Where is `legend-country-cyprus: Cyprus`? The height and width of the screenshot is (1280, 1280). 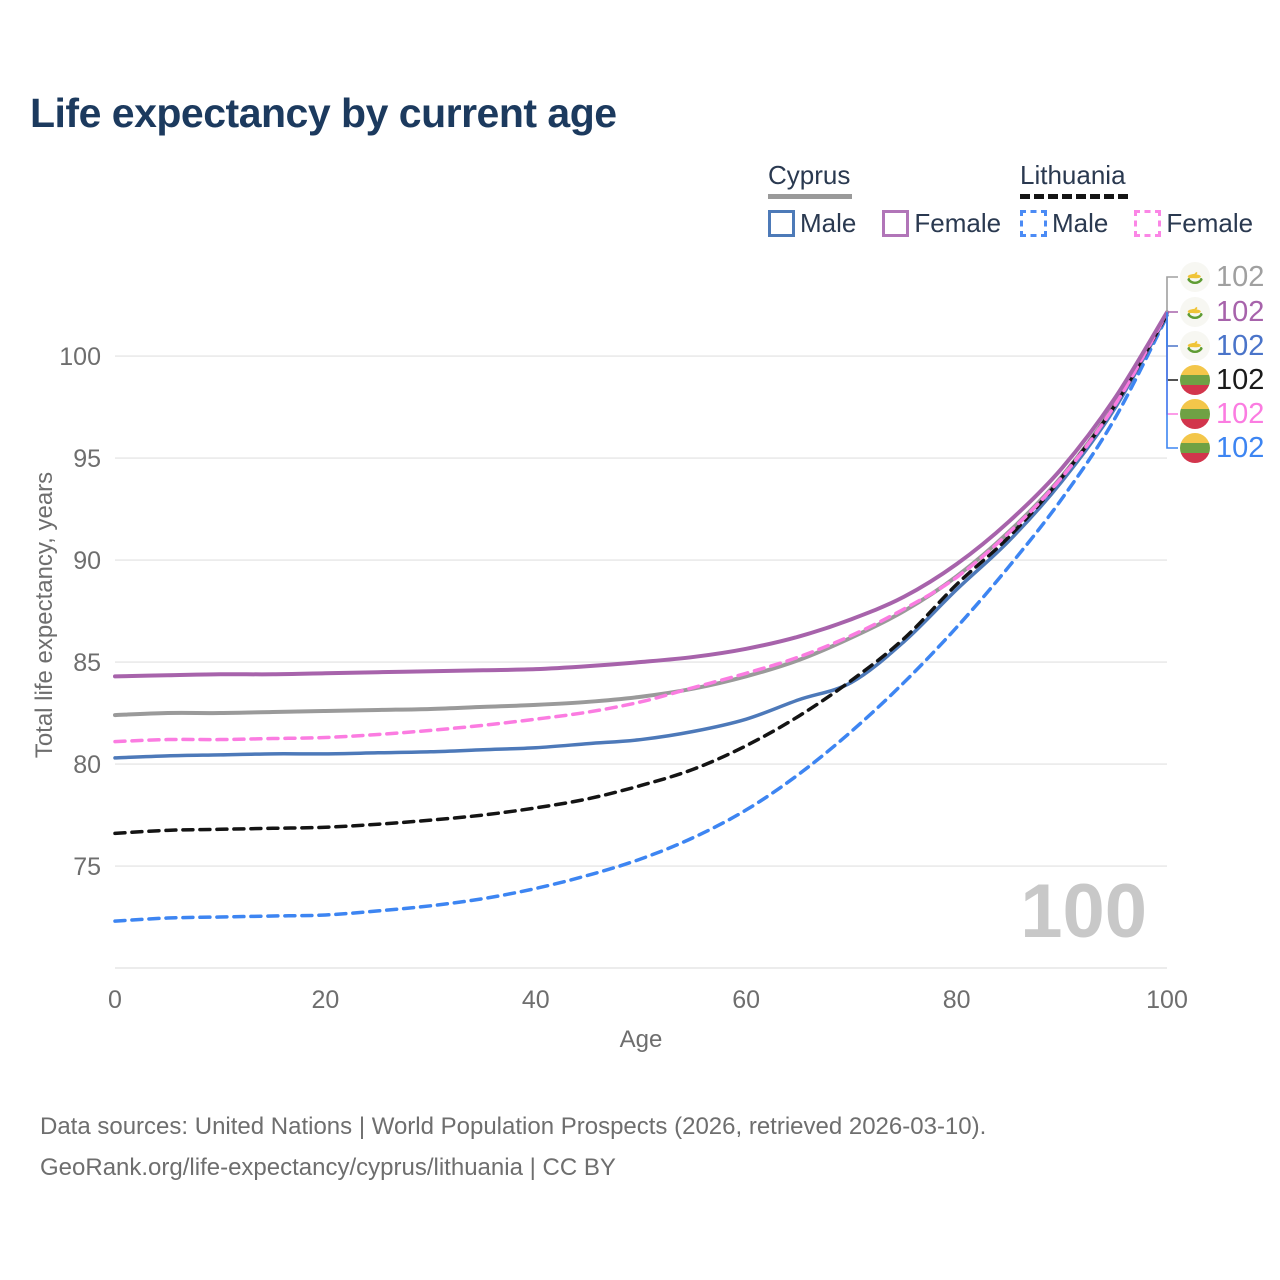 legend-country-cyprus: Cyprus is located at coordinates (809, 175).